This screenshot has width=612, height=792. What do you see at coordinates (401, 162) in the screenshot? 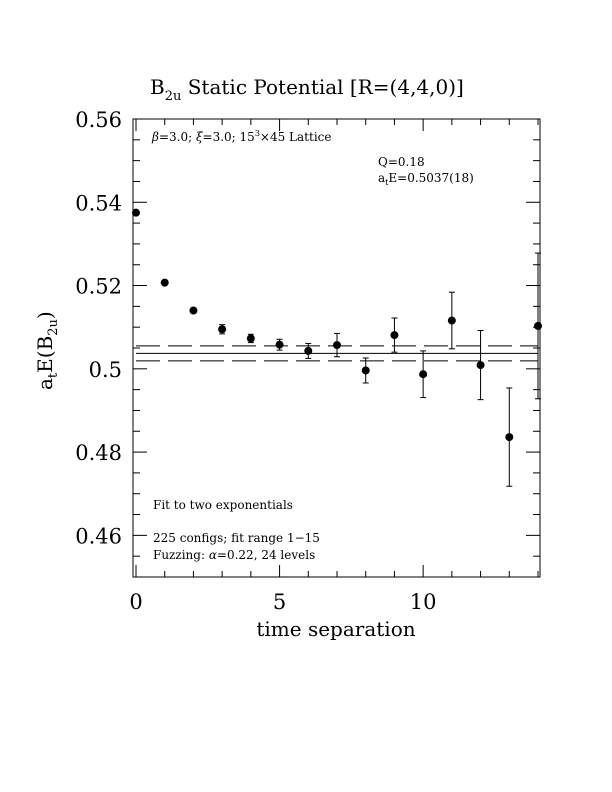
I see `q-annotation: Q=0.18` at bounding box center [401, 162].